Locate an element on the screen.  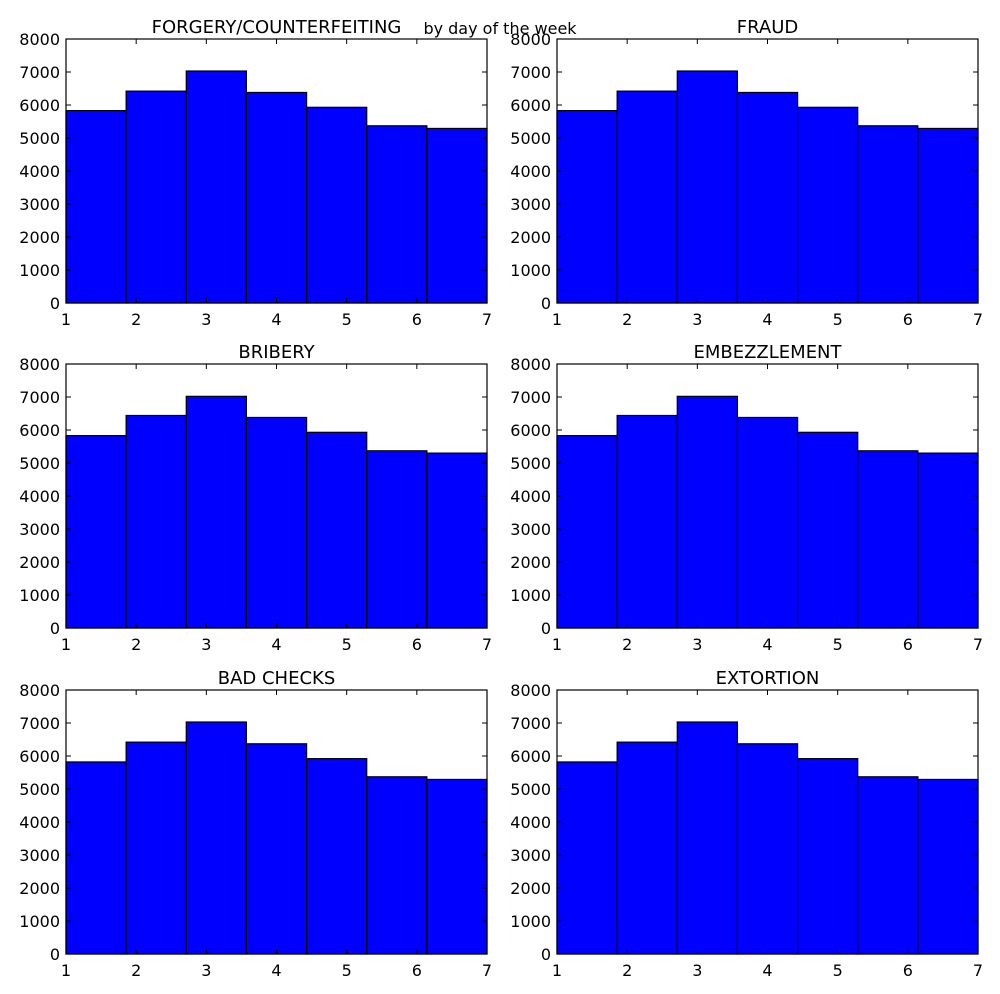
subplot-title: EXTORTION is located at coordinates (768, 678).